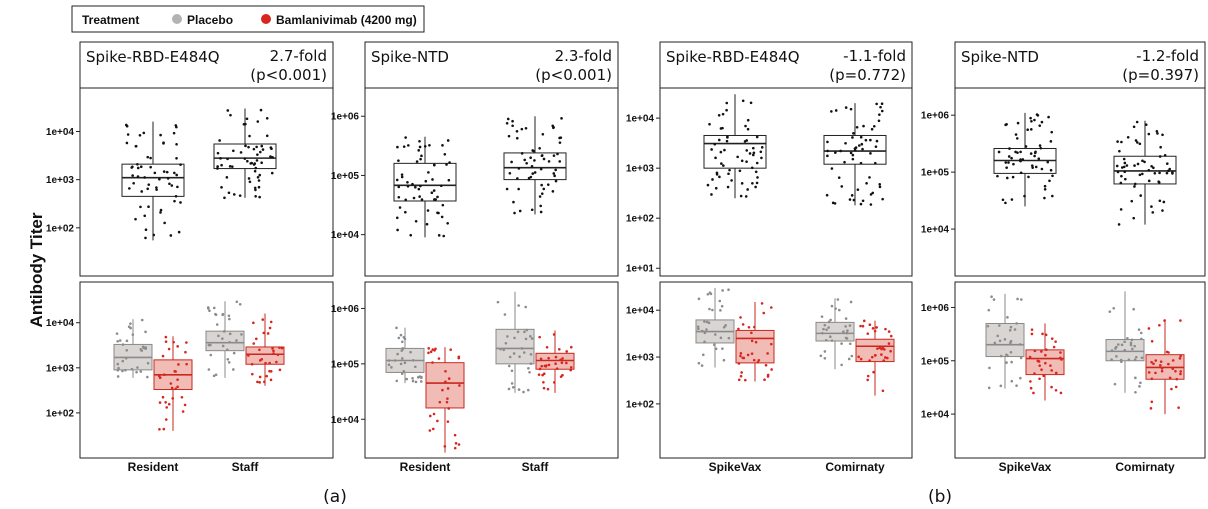 The width and height of the screenshot is (1208, 509). I want to click on y-tick-label: 1e+05, so click(345, 364).